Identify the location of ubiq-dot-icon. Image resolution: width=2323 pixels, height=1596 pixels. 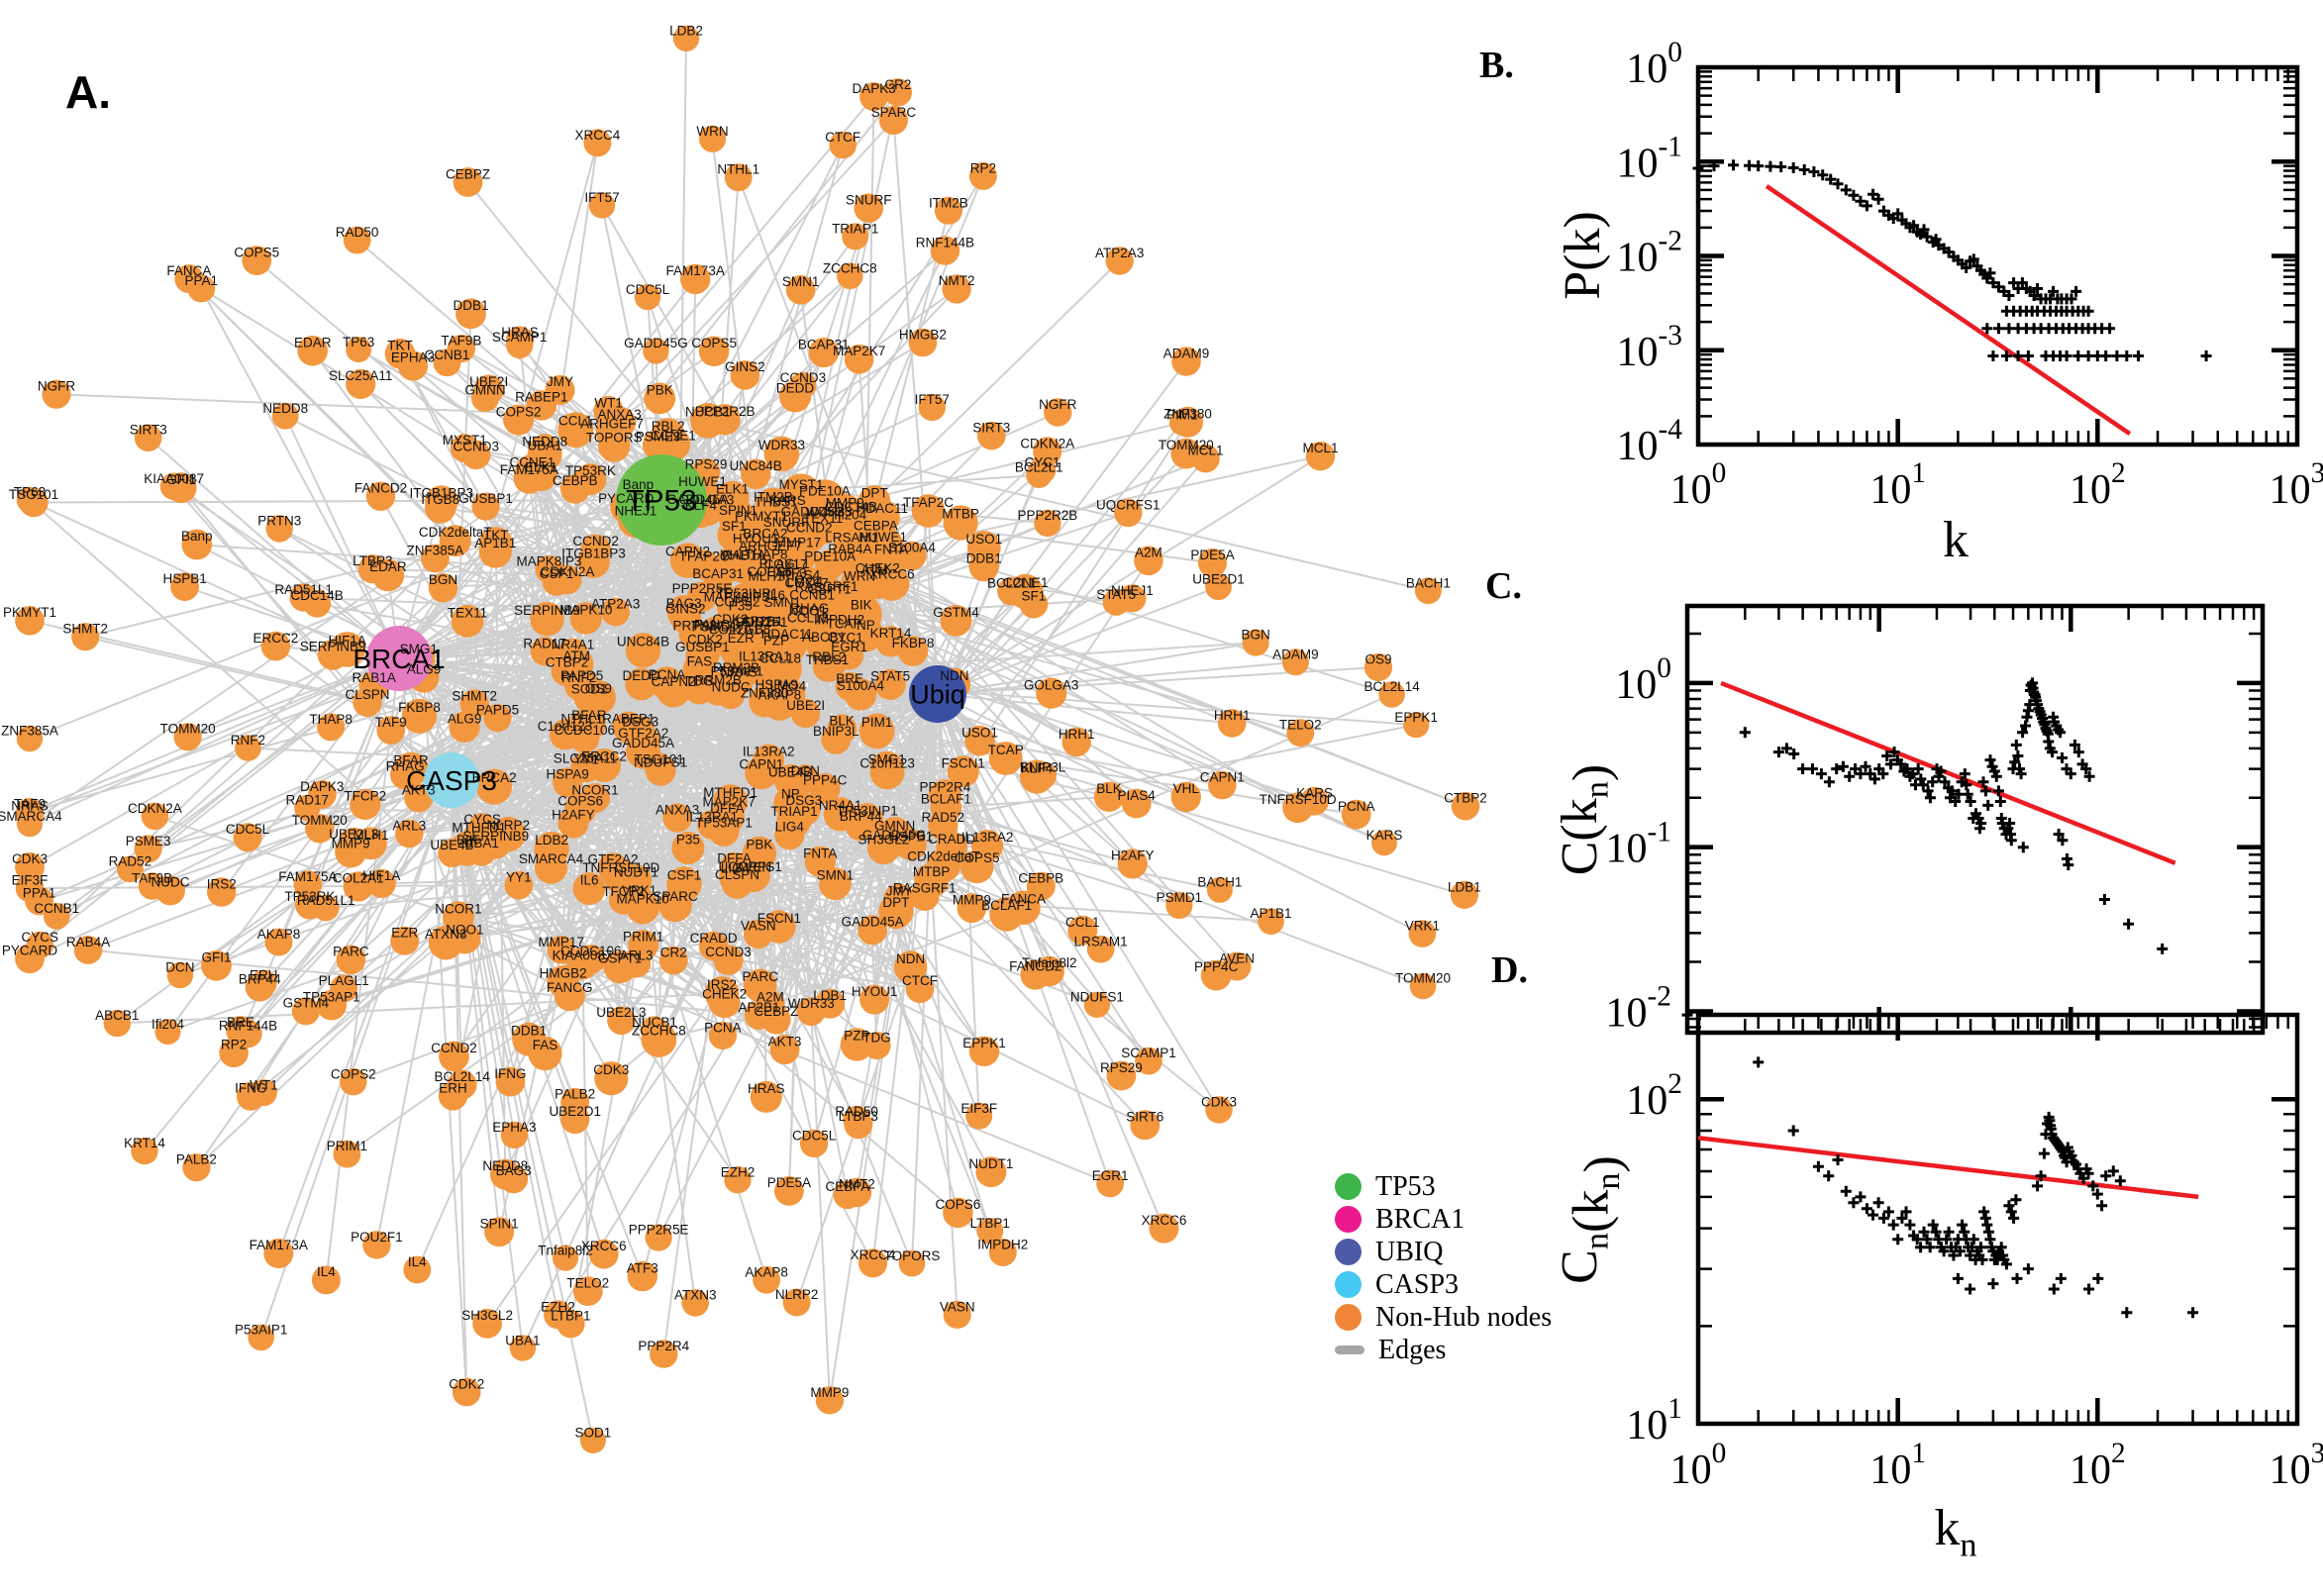
(1349, 1252).